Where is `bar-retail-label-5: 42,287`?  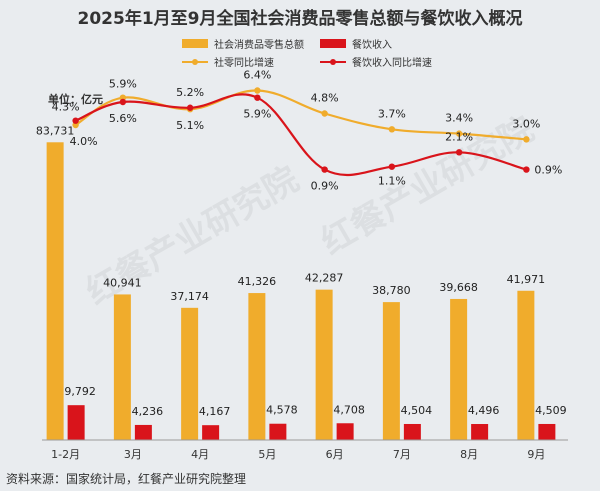 bar-retail-label-5: 42,287 is located at coordinates (324, 278).